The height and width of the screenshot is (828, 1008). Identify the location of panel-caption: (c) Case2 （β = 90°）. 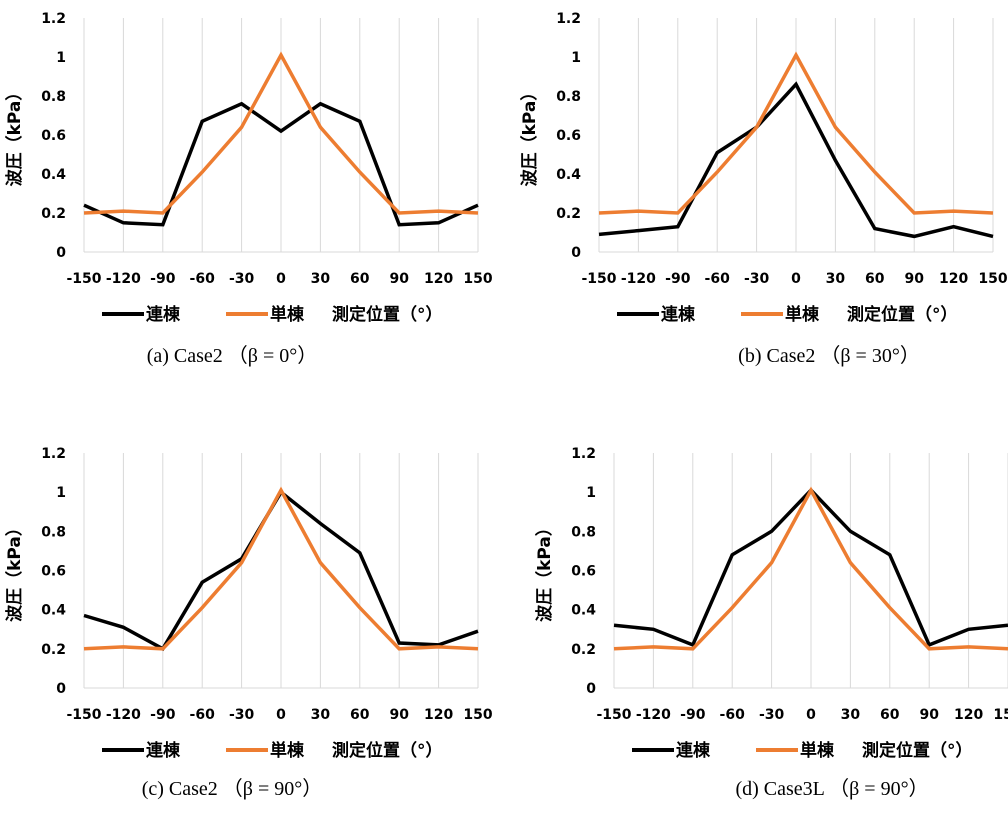
(232, 788).